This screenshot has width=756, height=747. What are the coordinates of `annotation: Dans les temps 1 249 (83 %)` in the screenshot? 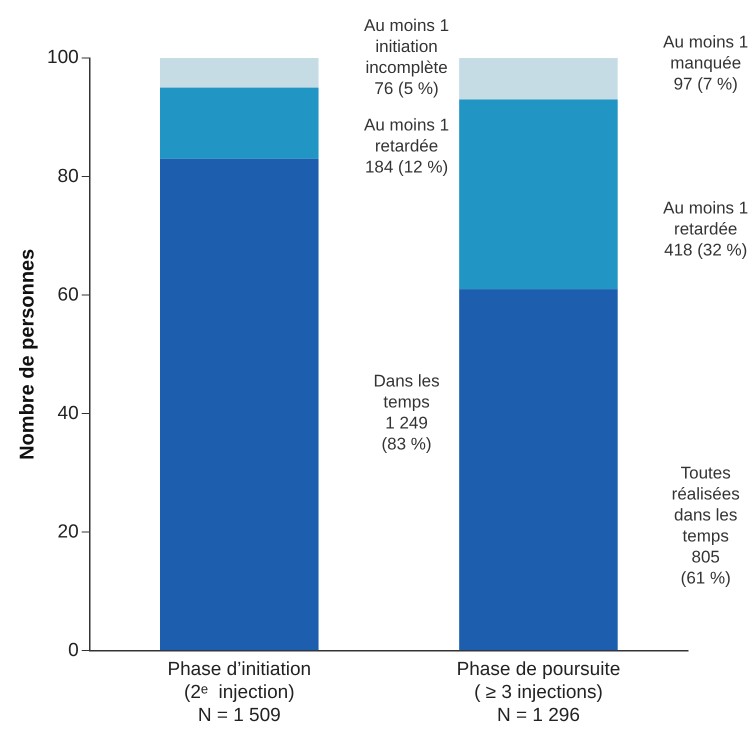 It's located at (406, 413).